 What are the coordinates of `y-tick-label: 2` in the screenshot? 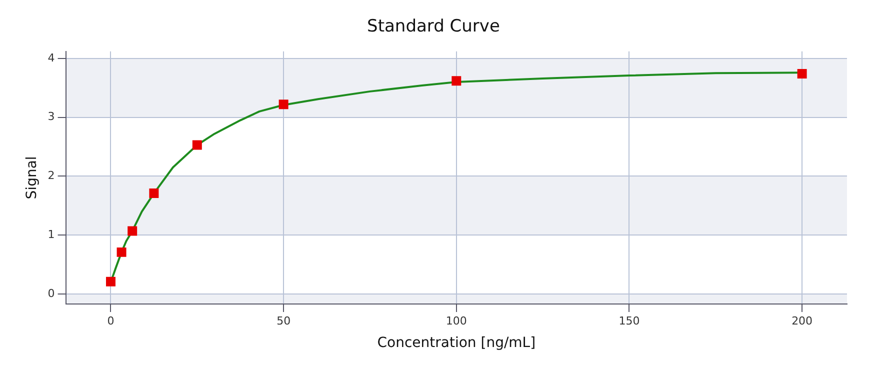 It's located at (51, 175).